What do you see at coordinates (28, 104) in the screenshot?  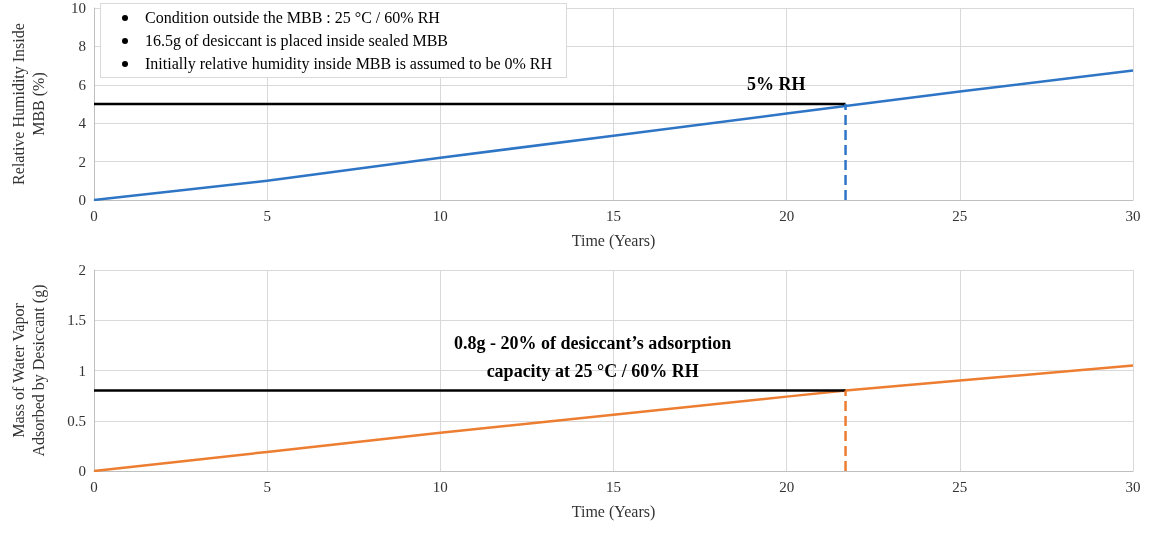 I see `y-axis-title: Relative Humidity Inside MBB (%)` at bounding box center [28, 104].